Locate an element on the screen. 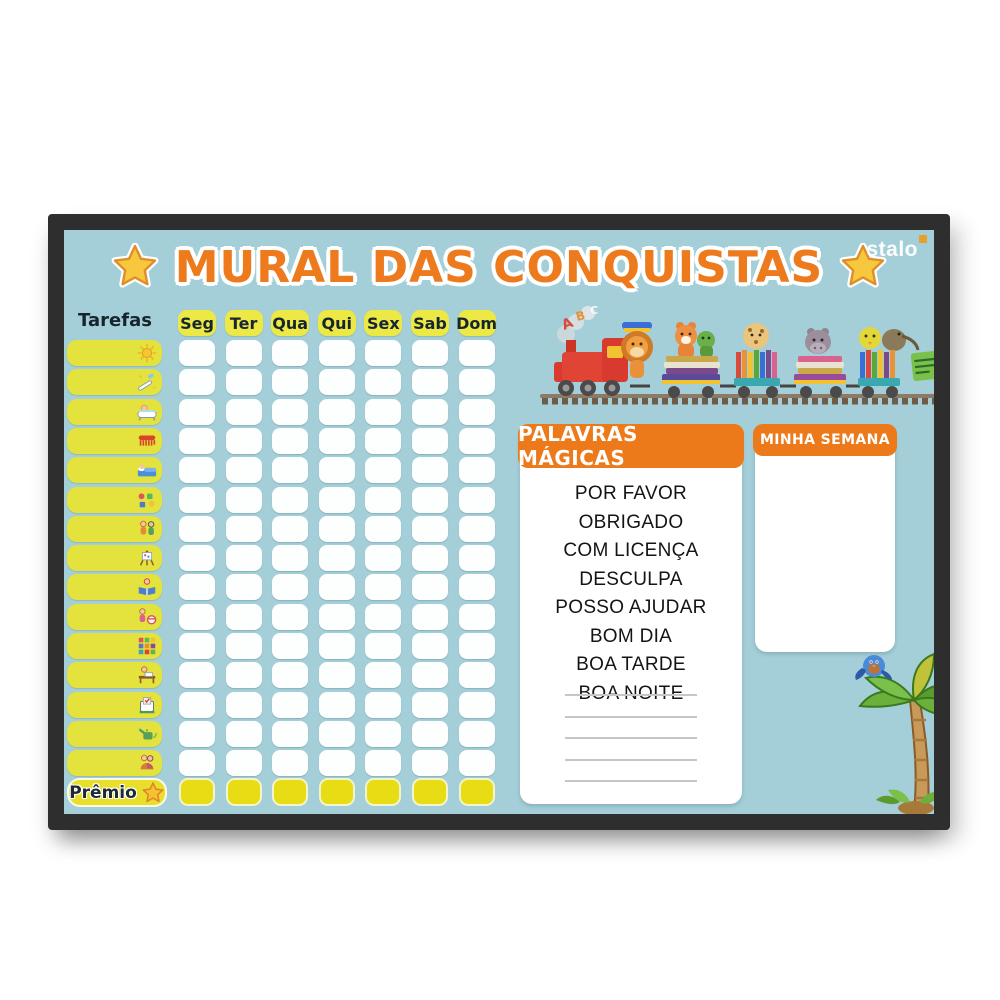 The height and width of the screenshot is (1000, 1000). my-week-panel: MINHA SEMANA is located at coordinates (825, 538).